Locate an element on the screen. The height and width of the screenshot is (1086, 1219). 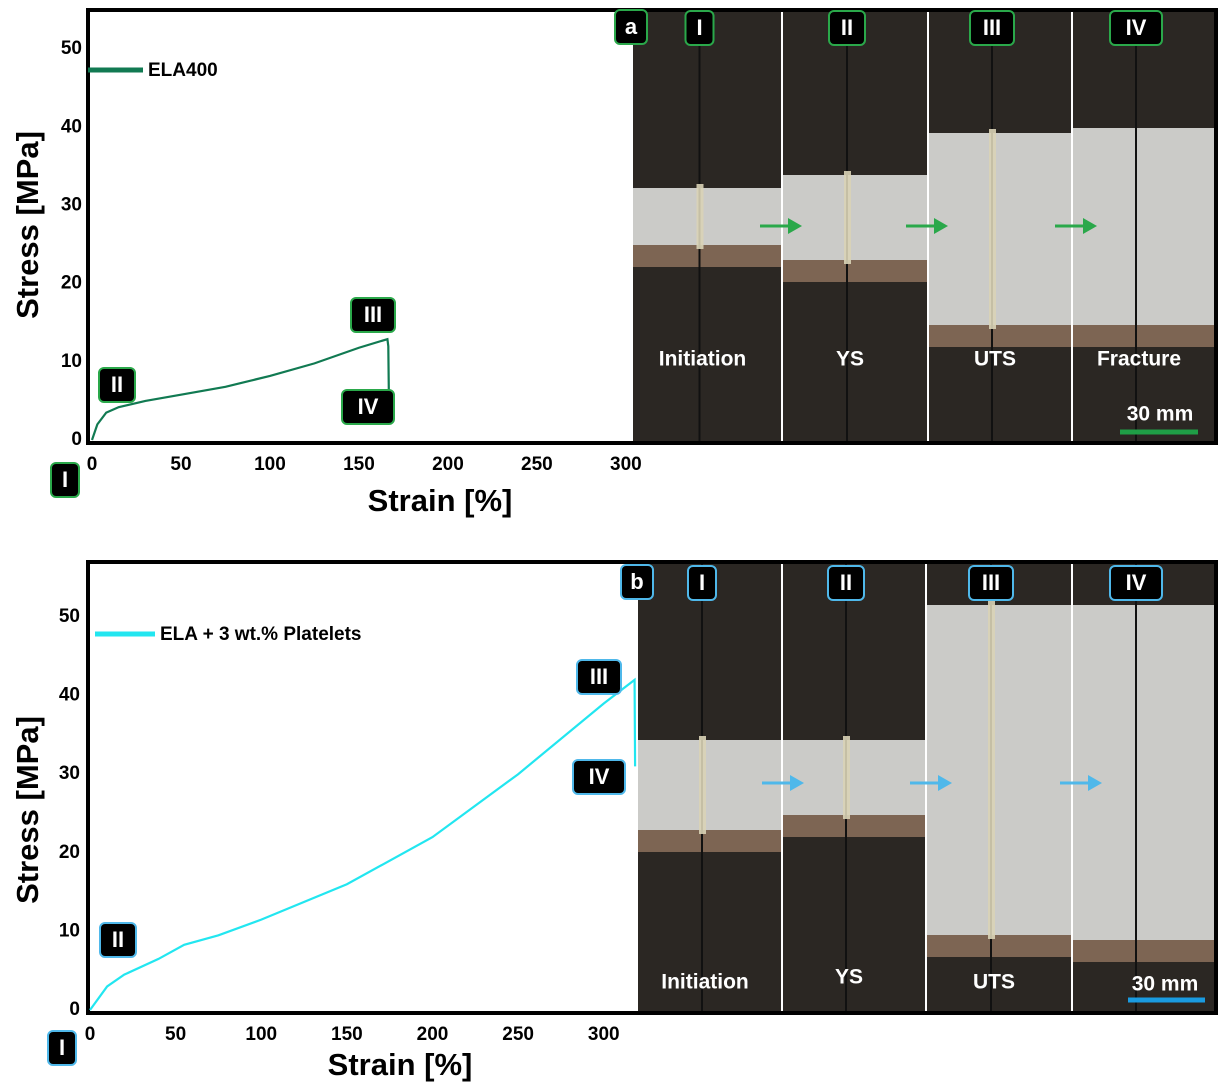
y-tick-label: 30 is located at coordinates (71, 204).